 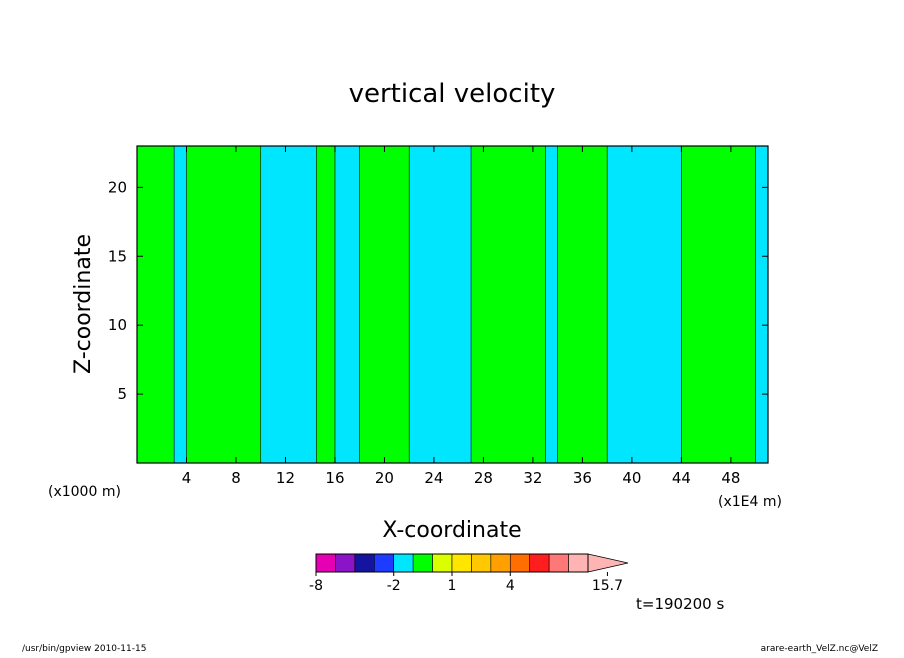 I want to click on x-tick-label: 44, so click(x=681, y=478).